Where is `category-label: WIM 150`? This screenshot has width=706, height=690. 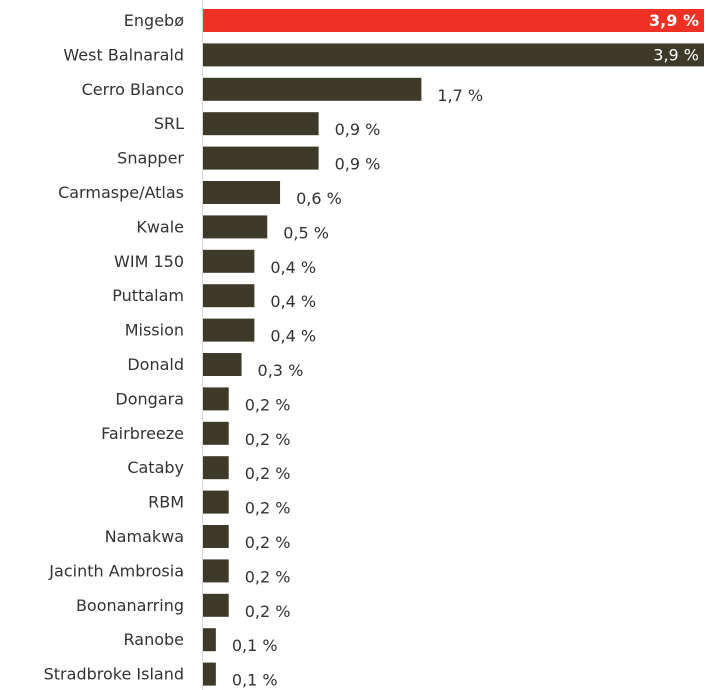 category-label: WIM 150 is located at coordinates (149, 261).